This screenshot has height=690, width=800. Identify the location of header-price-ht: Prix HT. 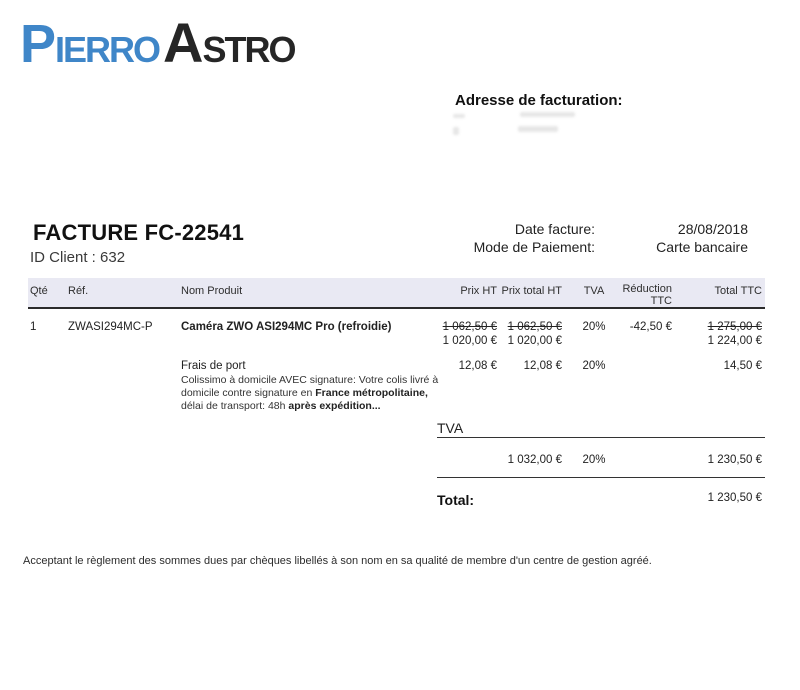
(478, 291).